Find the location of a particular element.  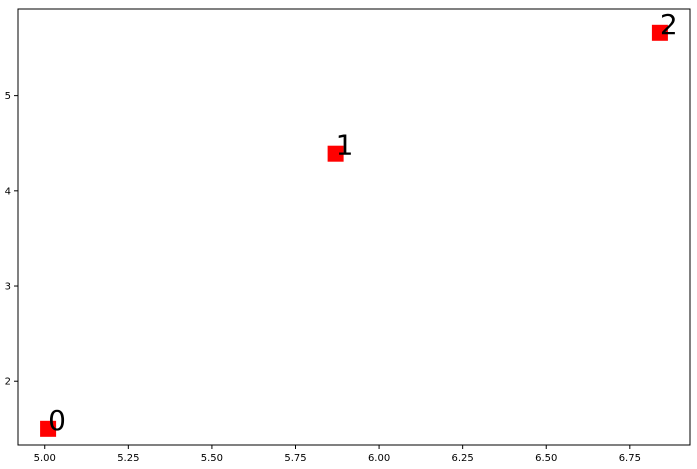

y-tick-label: 3 is located at coordinates (8, 287).